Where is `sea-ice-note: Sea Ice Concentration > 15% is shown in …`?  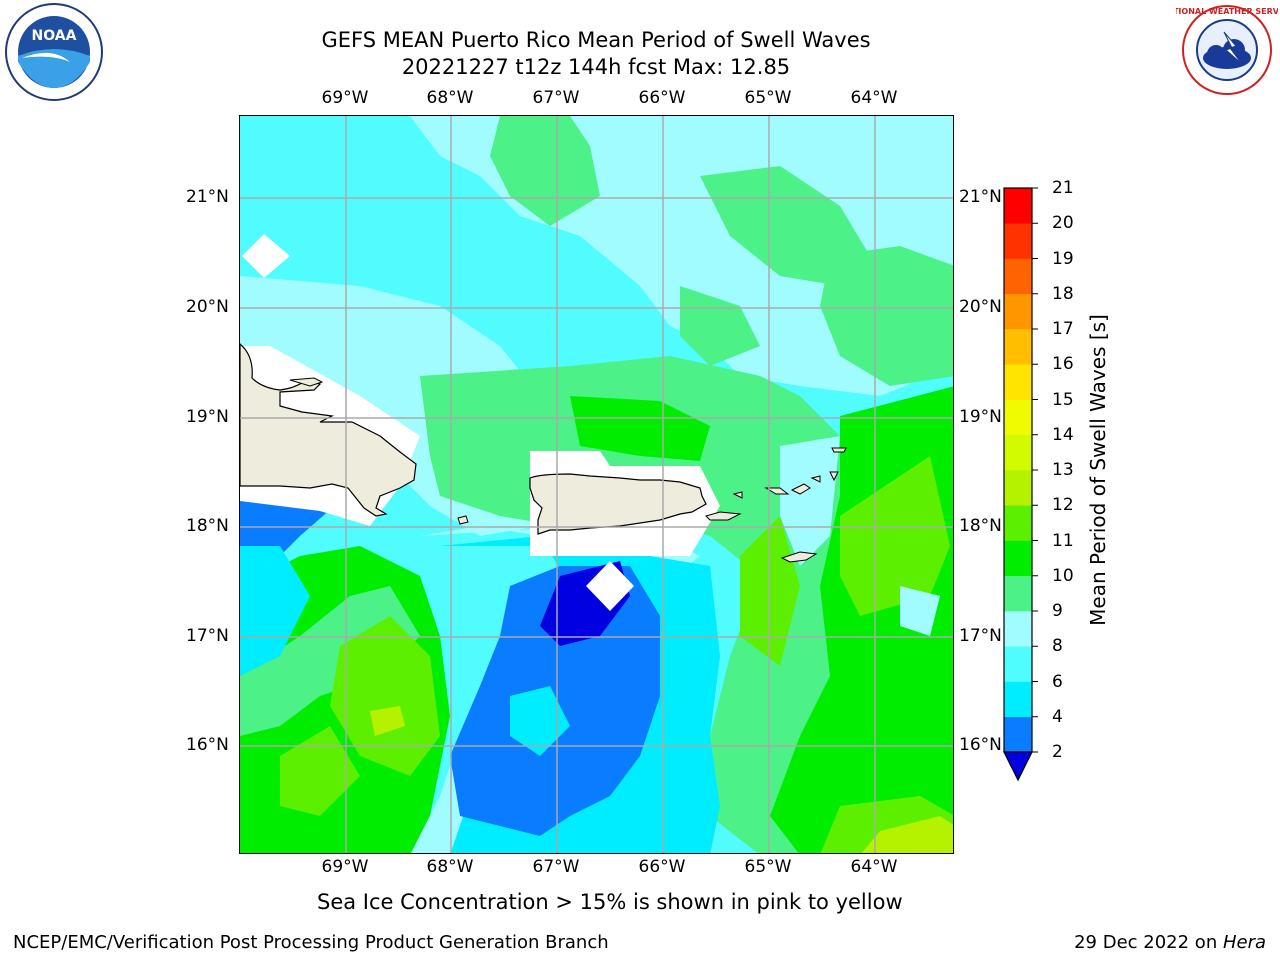
sea-ice-note: Sea Ice Concentration > 15% is shown in … is located at coordinates (610, 902).